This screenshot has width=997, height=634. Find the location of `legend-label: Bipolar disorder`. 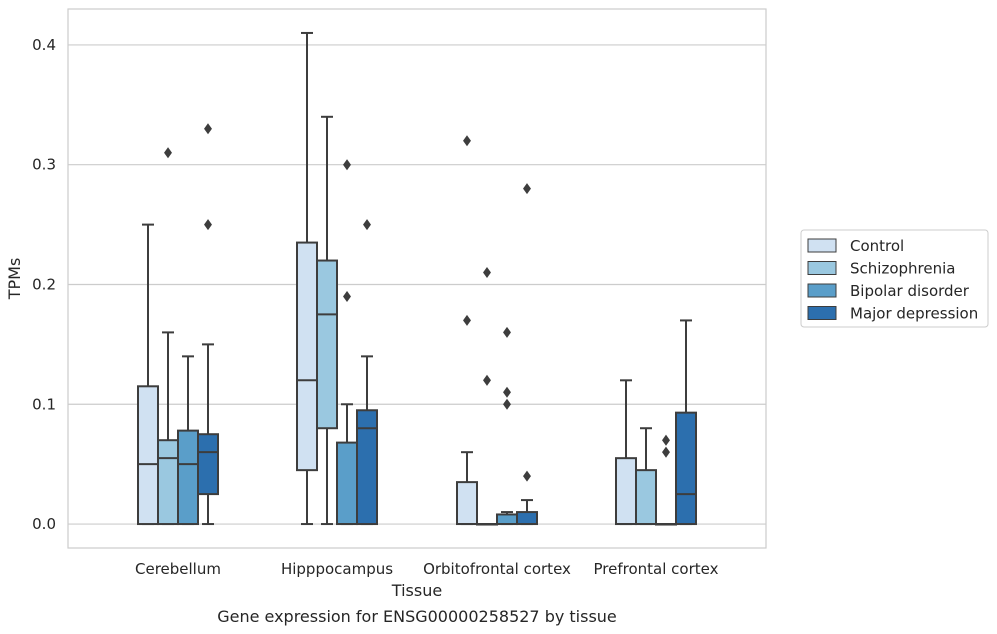

legend-label: Bipolar disorder is located at coordinates (910, 291).